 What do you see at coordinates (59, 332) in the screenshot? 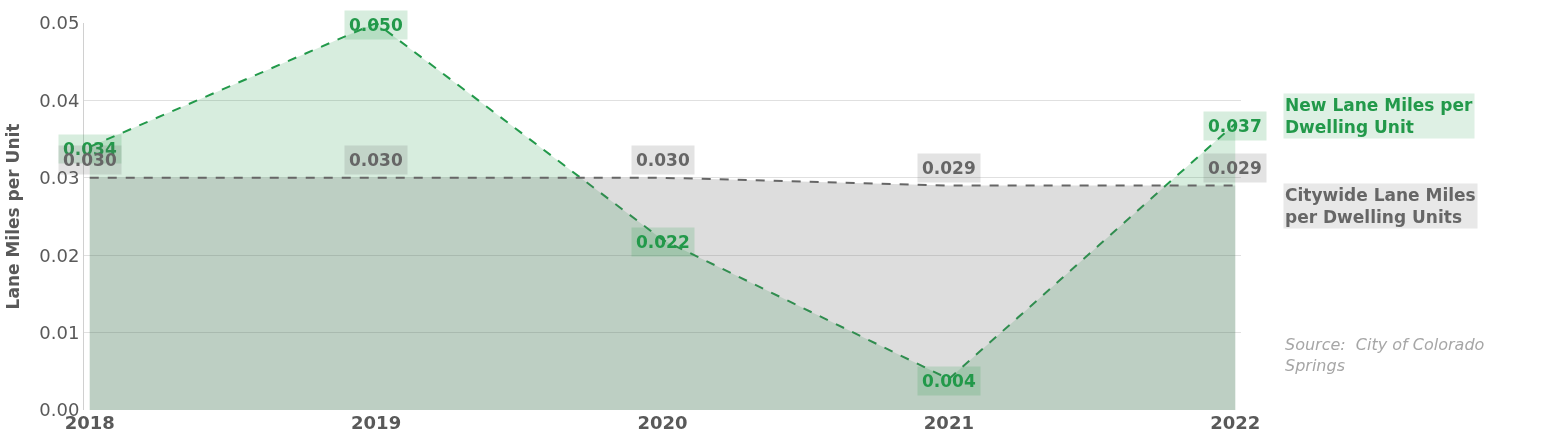
I see `y-tick-label: 0.01` at bounding box center [59, 332].